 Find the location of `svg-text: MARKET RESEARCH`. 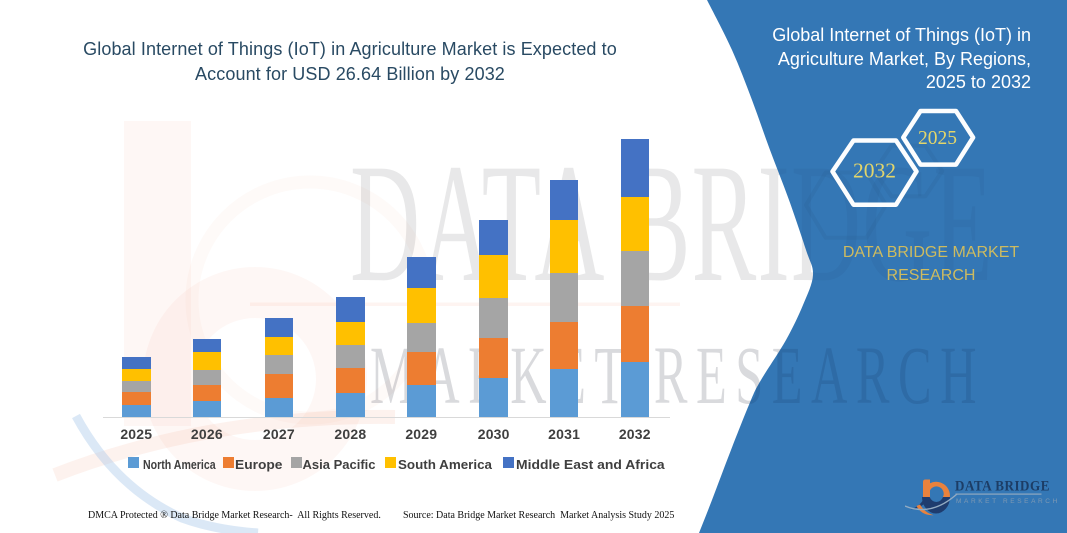

svg-text: MARKET RESEARCH is located at coordinates (1008, 501).